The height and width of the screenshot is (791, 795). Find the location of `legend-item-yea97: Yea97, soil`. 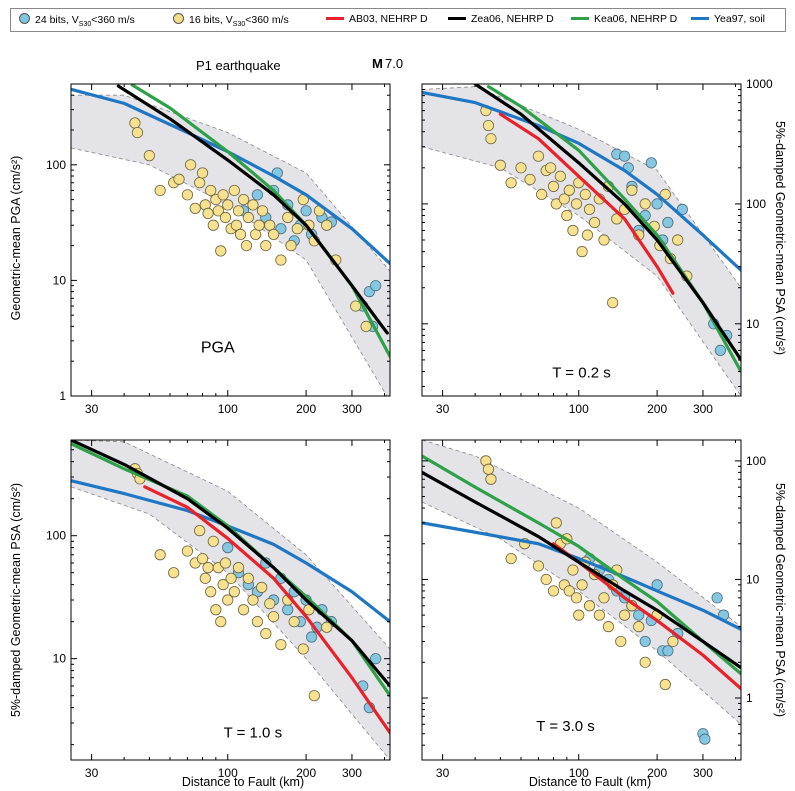

legend-item-yea97: Yea97, soil is located at coordinates (728, 19).